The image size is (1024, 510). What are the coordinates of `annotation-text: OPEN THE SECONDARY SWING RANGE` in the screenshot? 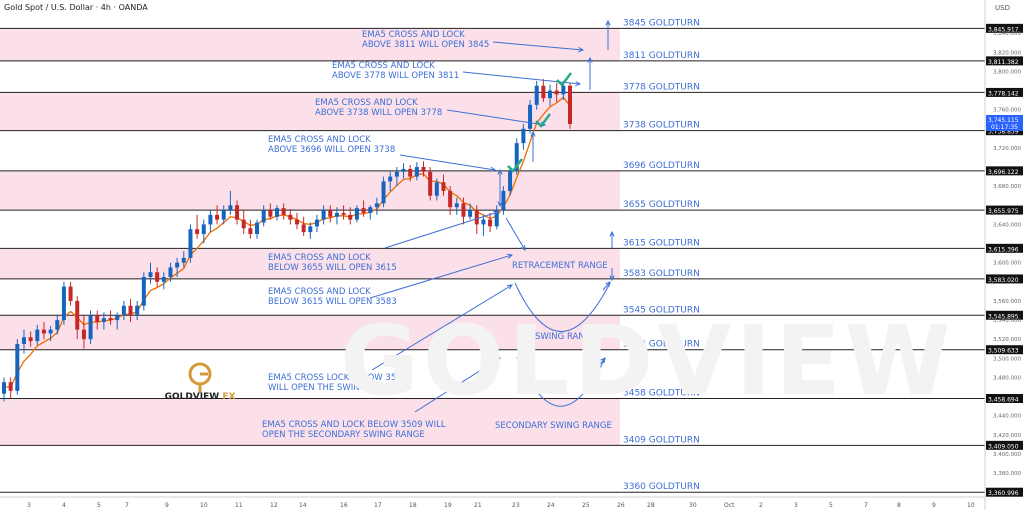 It's located at (343, 435).